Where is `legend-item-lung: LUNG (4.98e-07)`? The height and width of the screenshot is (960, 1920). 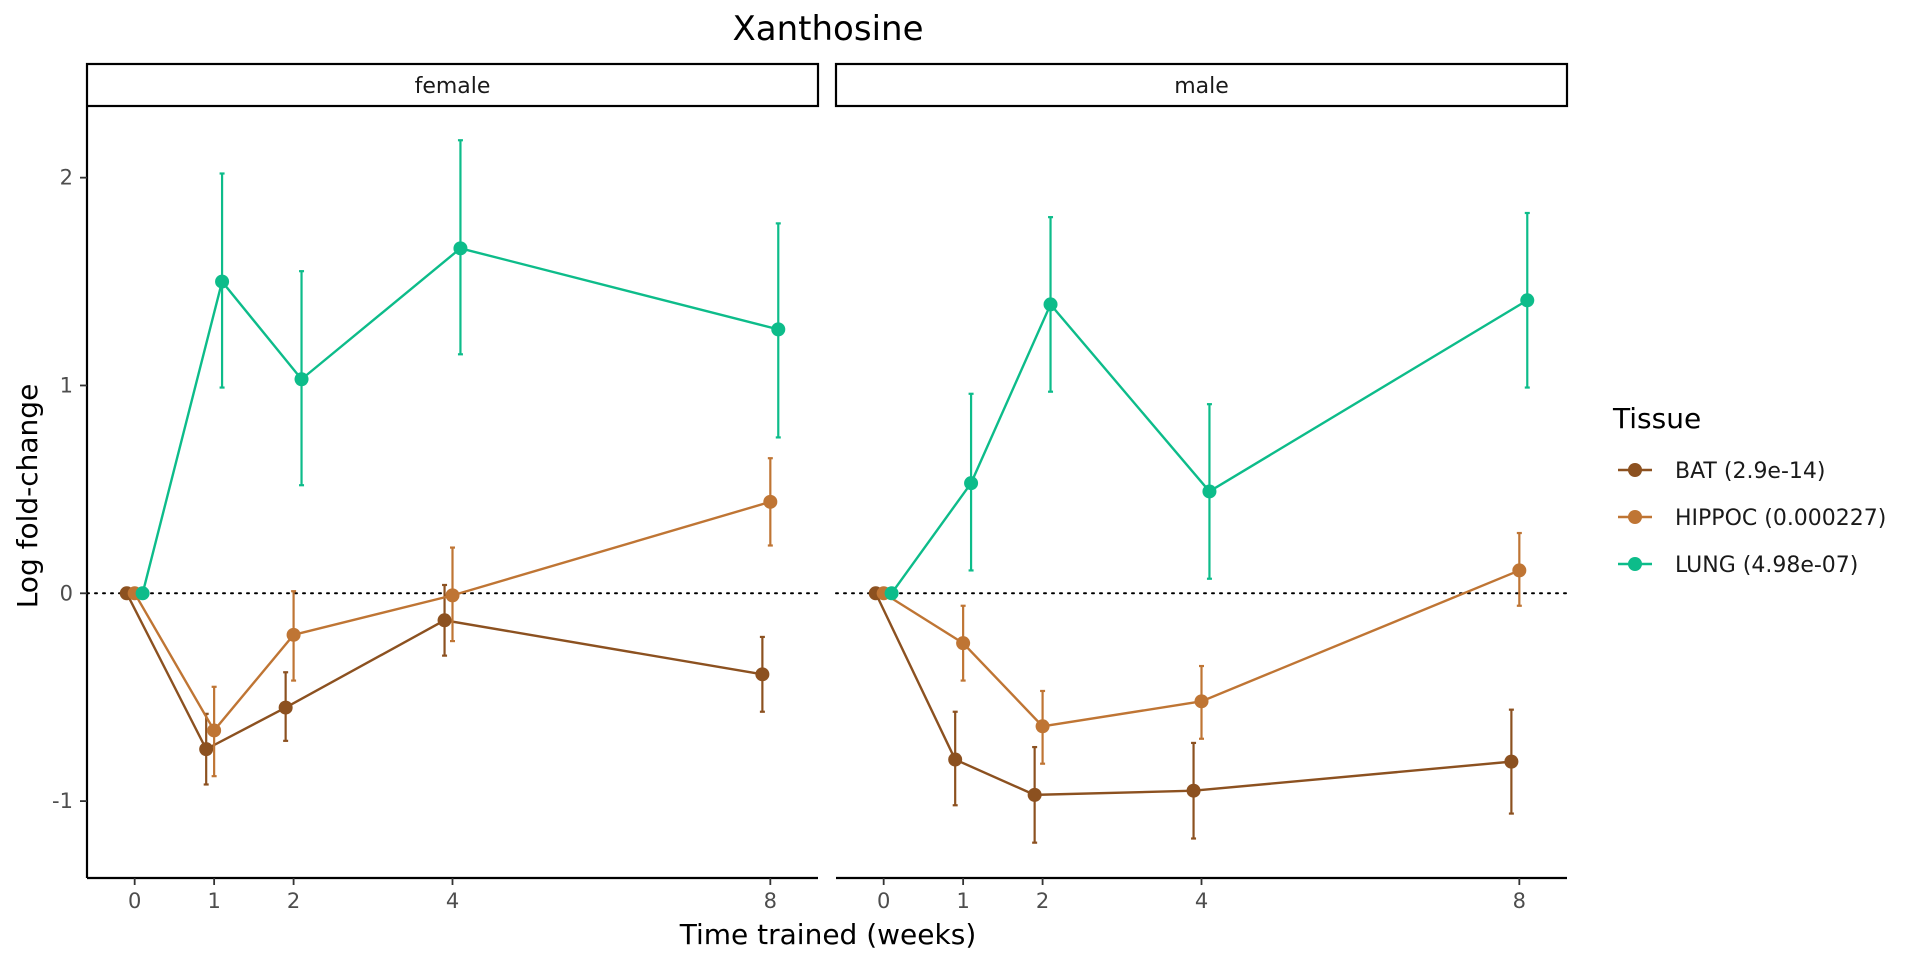 legend-item-lung: LUNG (4.98e-07) is located at coordinates (1738, 565).